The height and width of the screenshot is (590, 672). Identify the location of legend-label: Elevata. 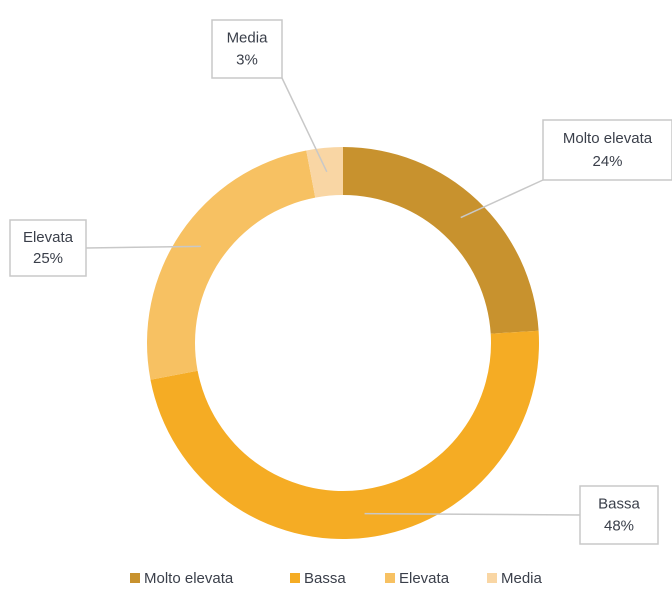
(424, 578).